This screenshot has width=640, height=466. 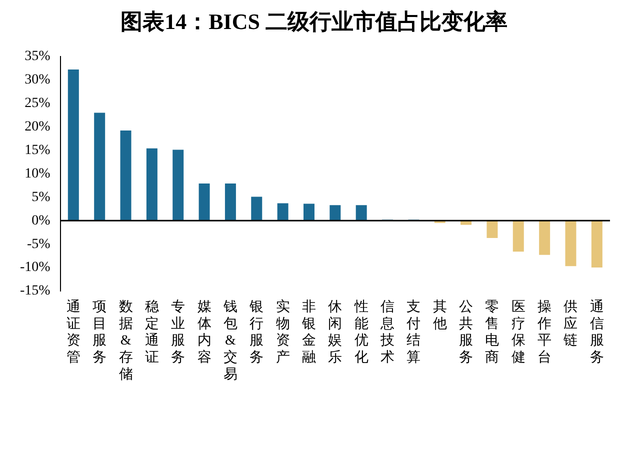 I want to click on y-tick-label: -5%, so click(x=38, y=244).